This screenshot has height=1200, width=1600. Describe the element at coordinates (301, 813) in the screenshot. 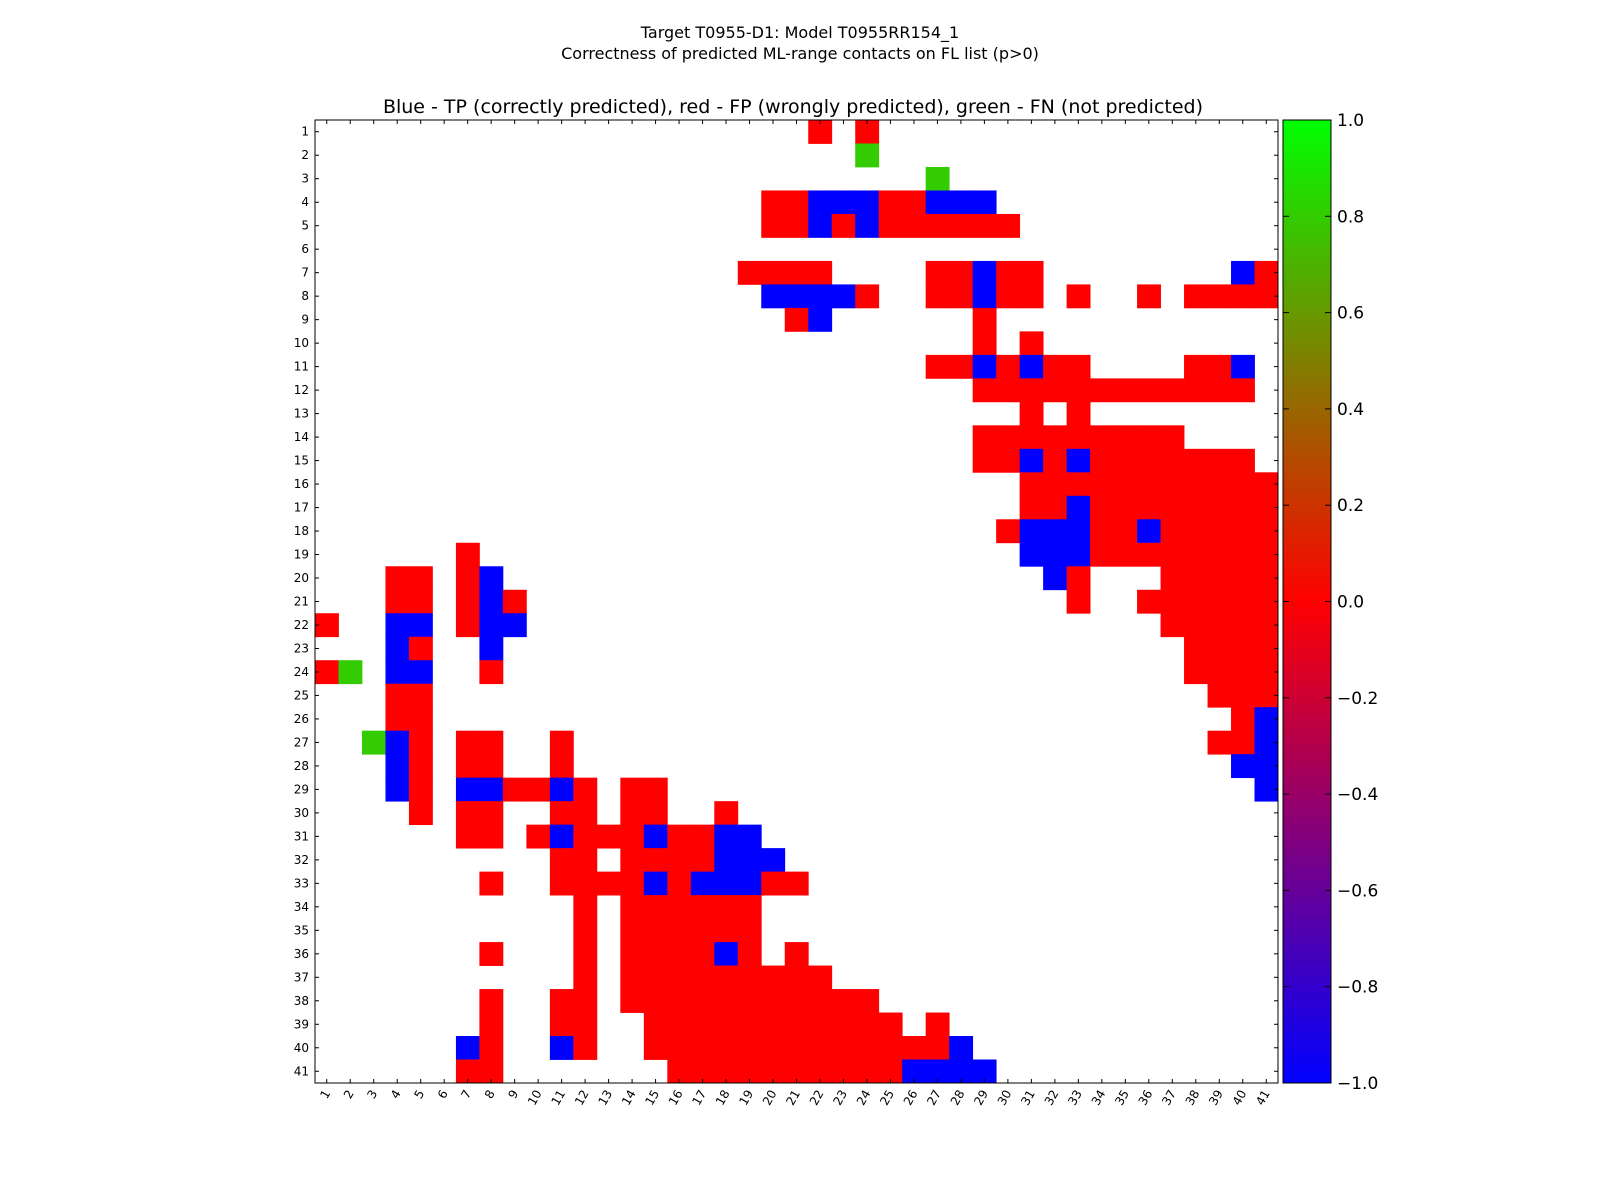

I see `y-tick-label: 30` at that location.